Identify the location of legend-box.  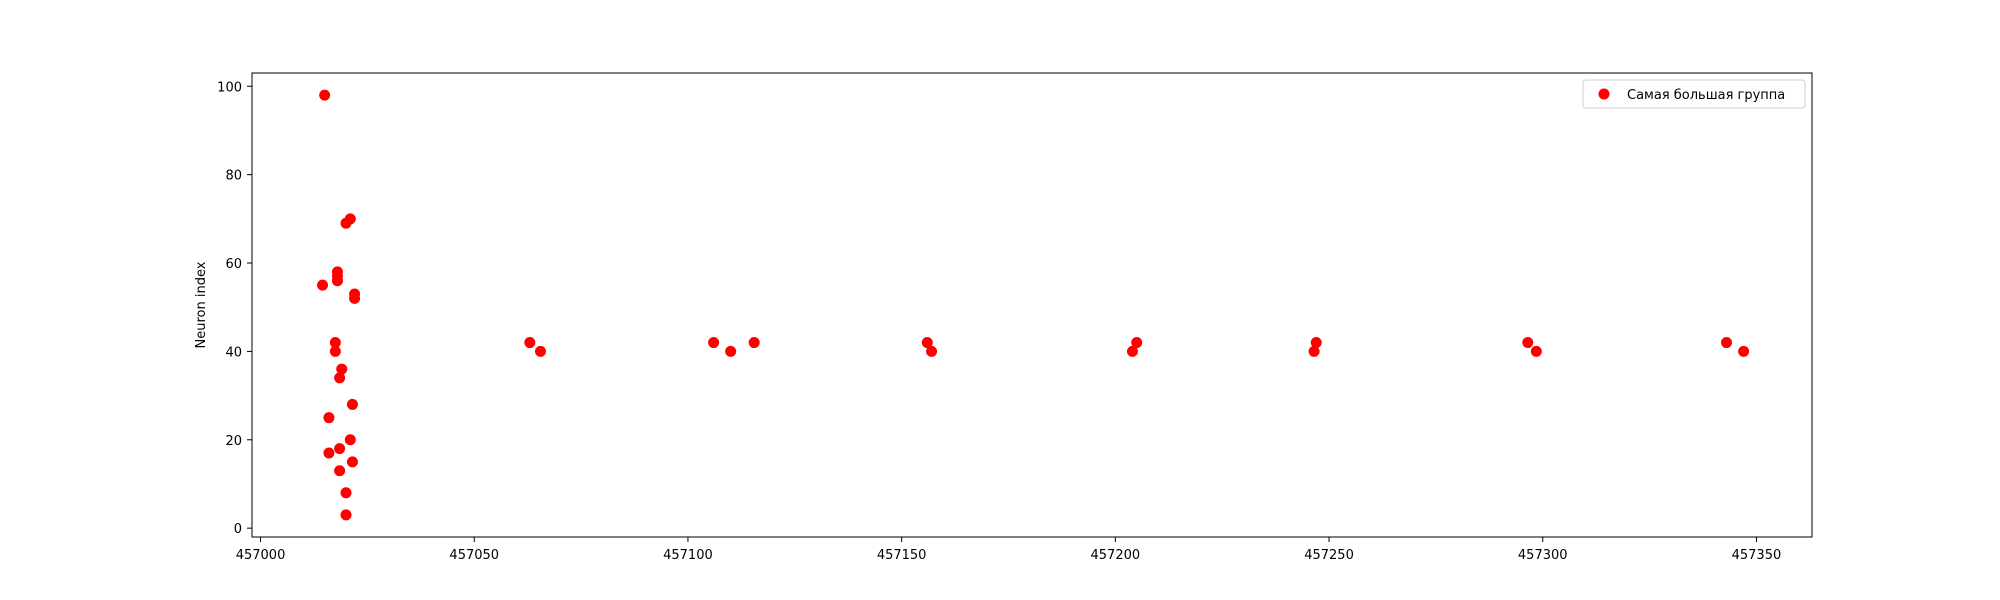
(1694, 94).